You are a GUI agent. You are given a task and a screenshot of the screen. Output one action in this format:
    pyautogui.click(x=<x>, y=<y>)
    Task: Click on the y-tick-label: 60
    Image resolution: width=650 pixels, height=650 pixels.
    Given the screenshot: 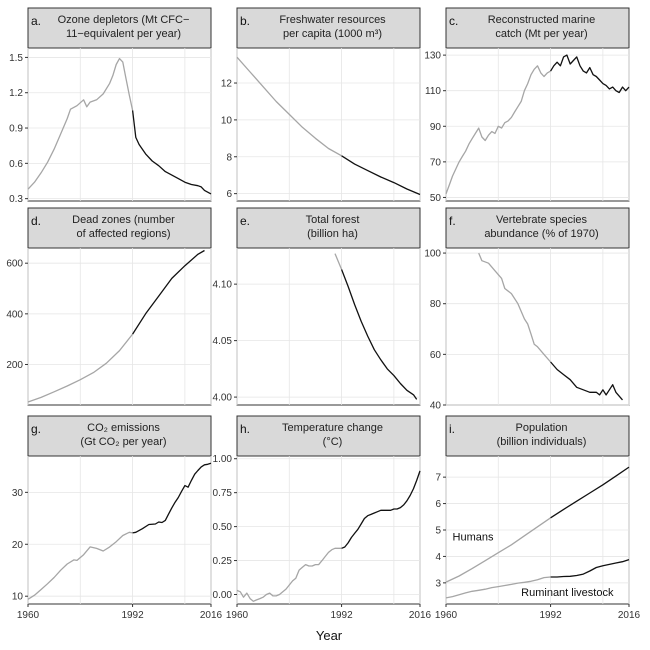 What is the action you would take?
    pyautogui.click(x=436, y=355)
    